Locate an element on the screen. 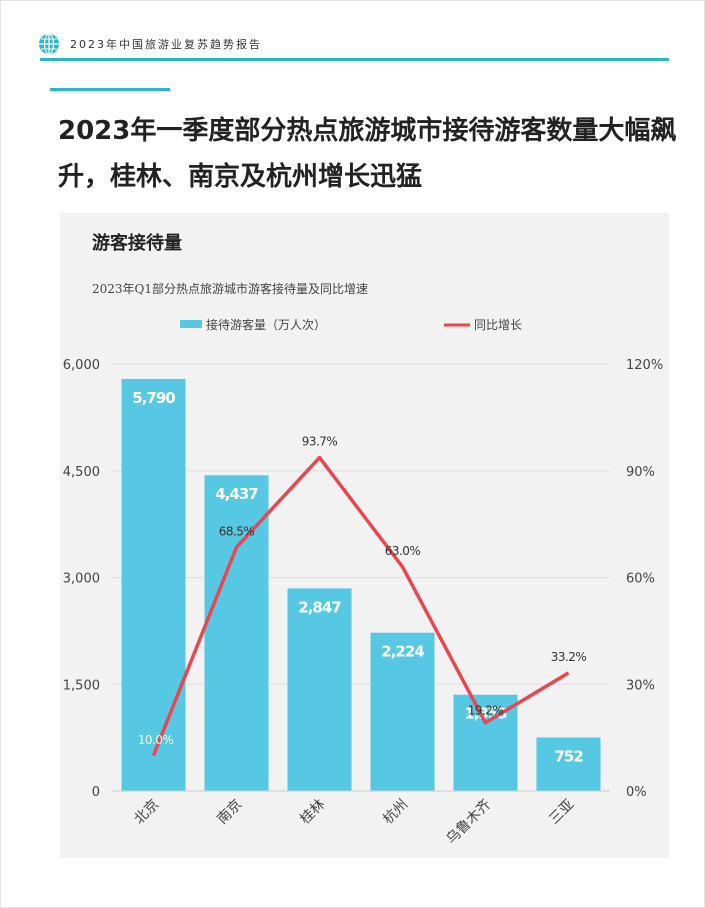 Image resolution: width=705 pixels, height=908 pixels. y-left-tick-label: 1,500 is located at coordinates (81, 685).